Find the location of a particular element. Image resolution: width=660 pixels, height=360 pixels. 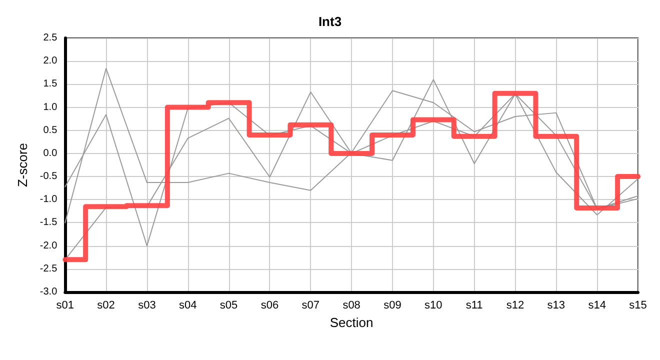

x-tick-label: s10 is located at coordinates (433, 306).